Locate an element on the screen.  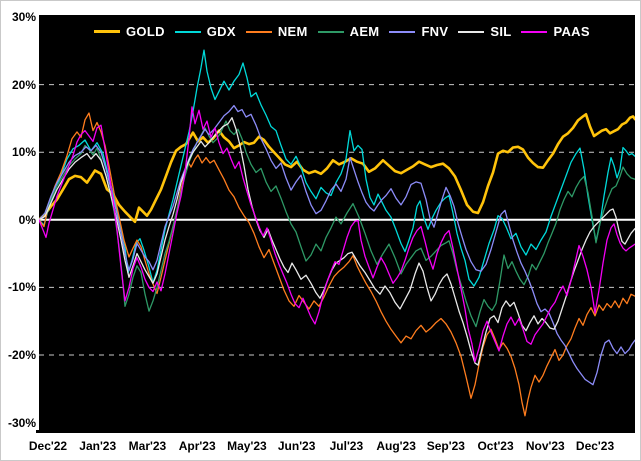
legend-label-nem: NEM is located at coordinates (292, 31).